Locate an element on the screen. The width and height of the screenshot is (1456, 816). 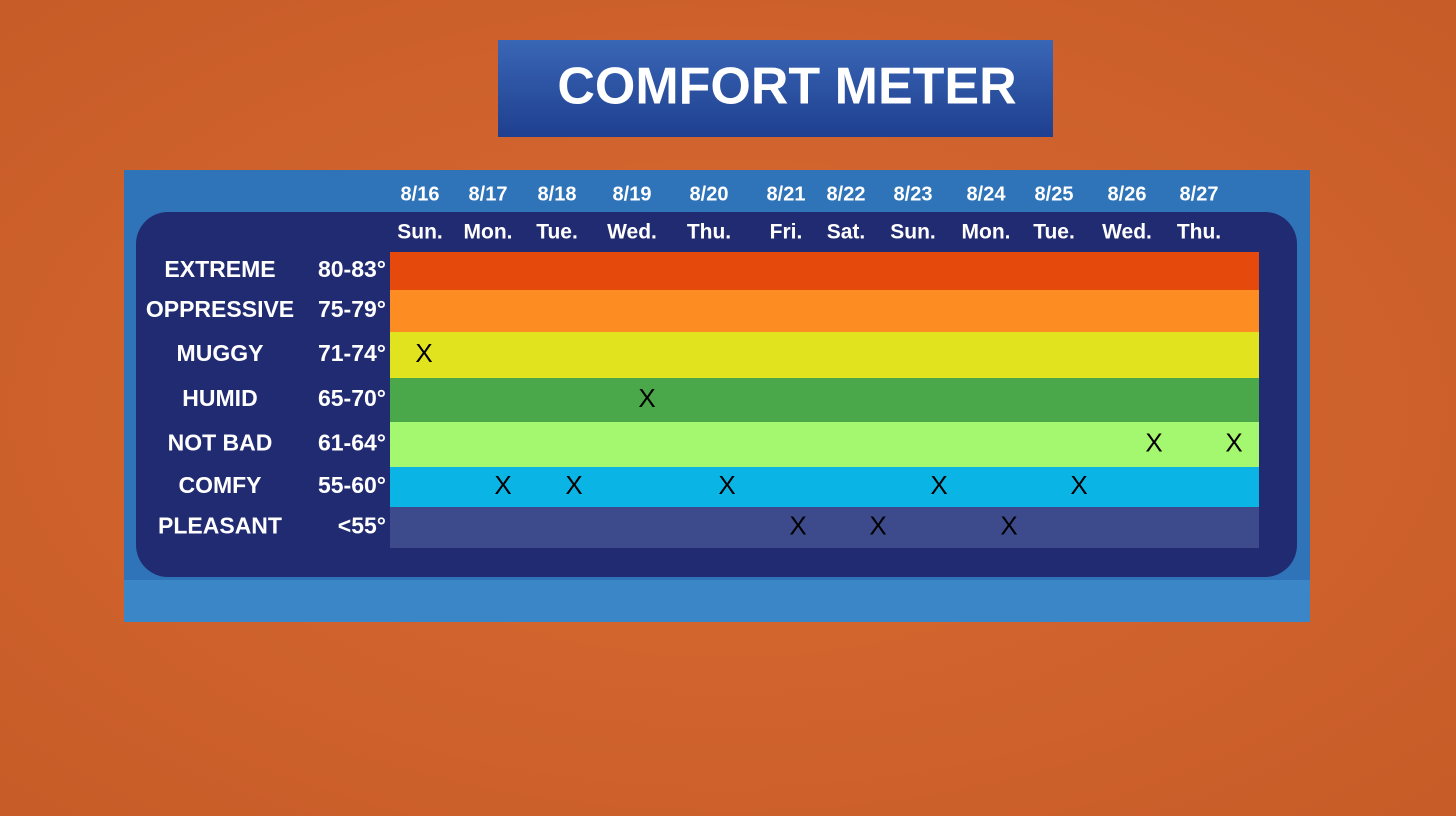
weekday: Fri. is located at coordinates (786, 232).